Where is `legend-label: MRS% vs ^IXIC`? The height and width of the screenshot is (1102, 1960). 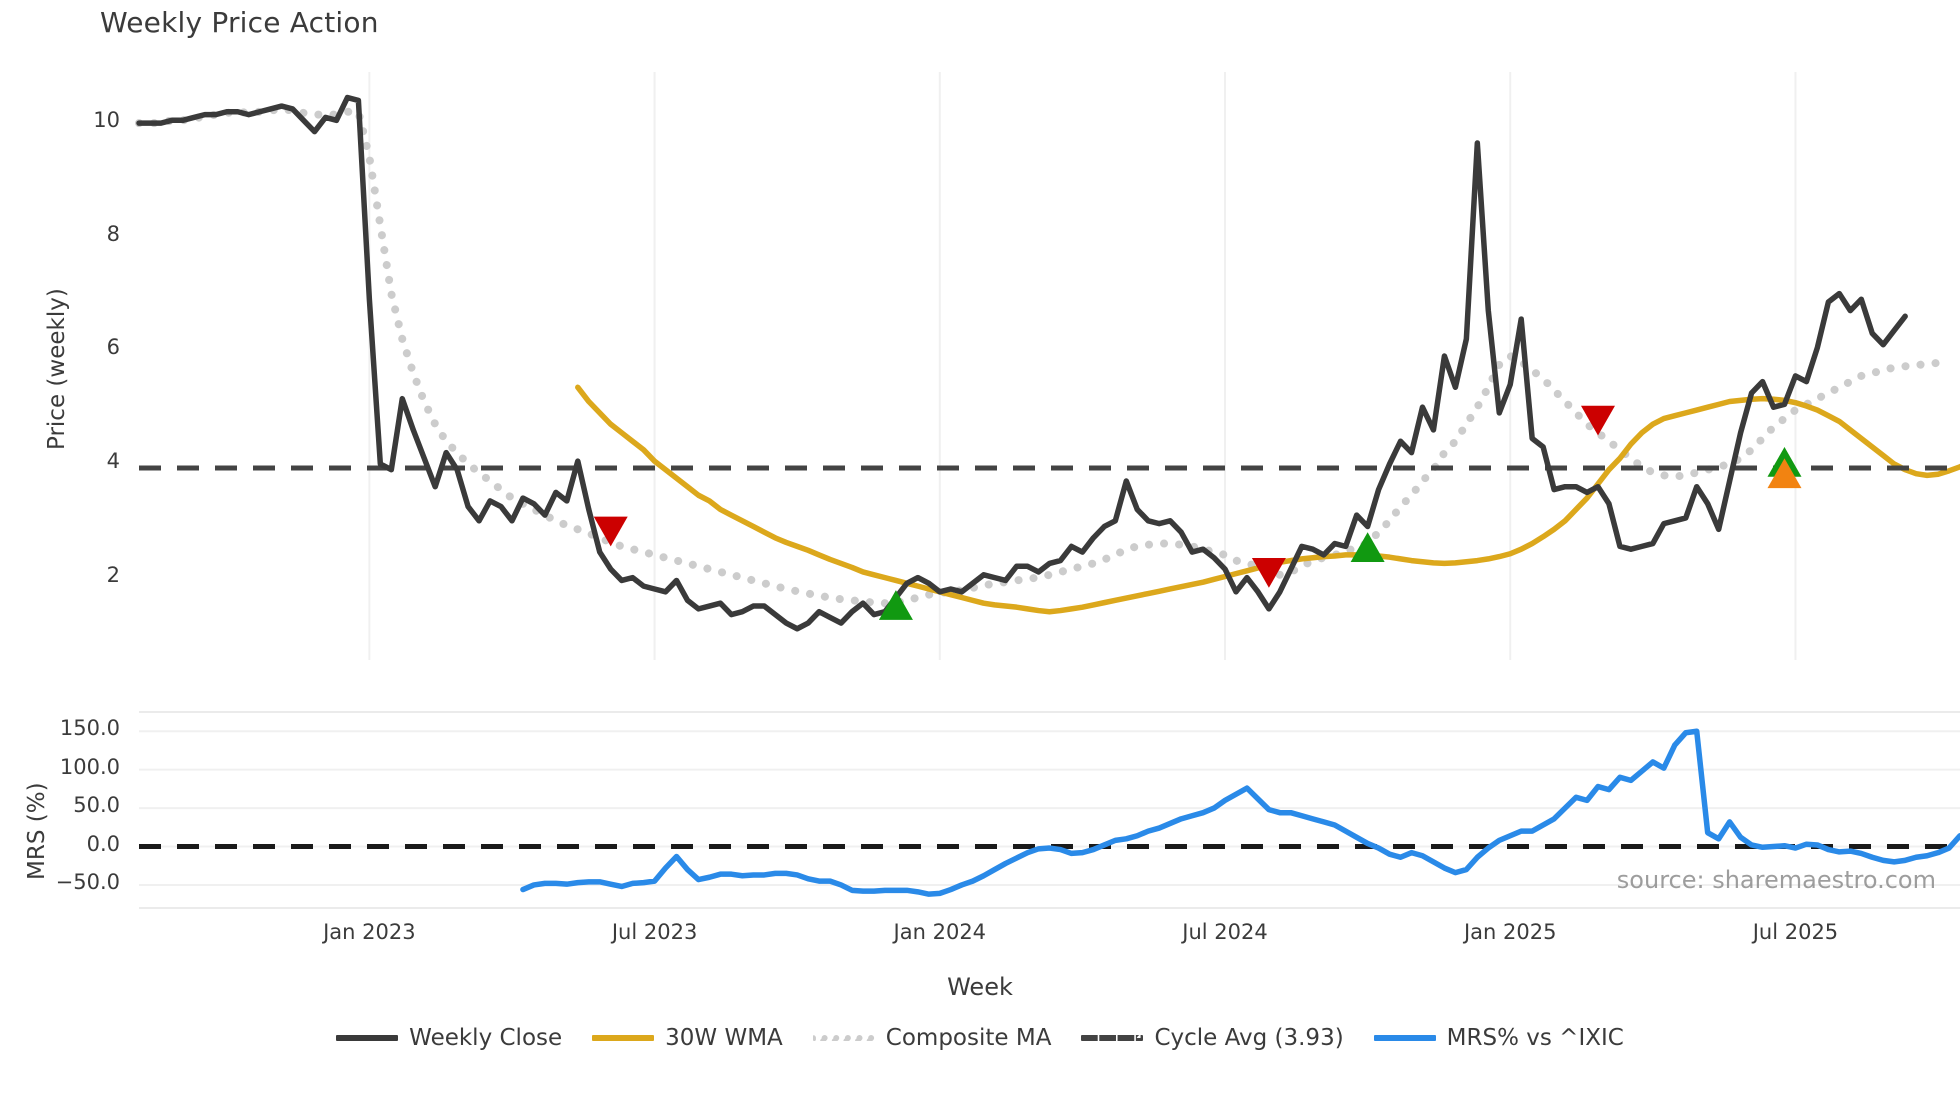
legend-label: MRS% vs ^IXIC is located at coordinates (1535, 1038).